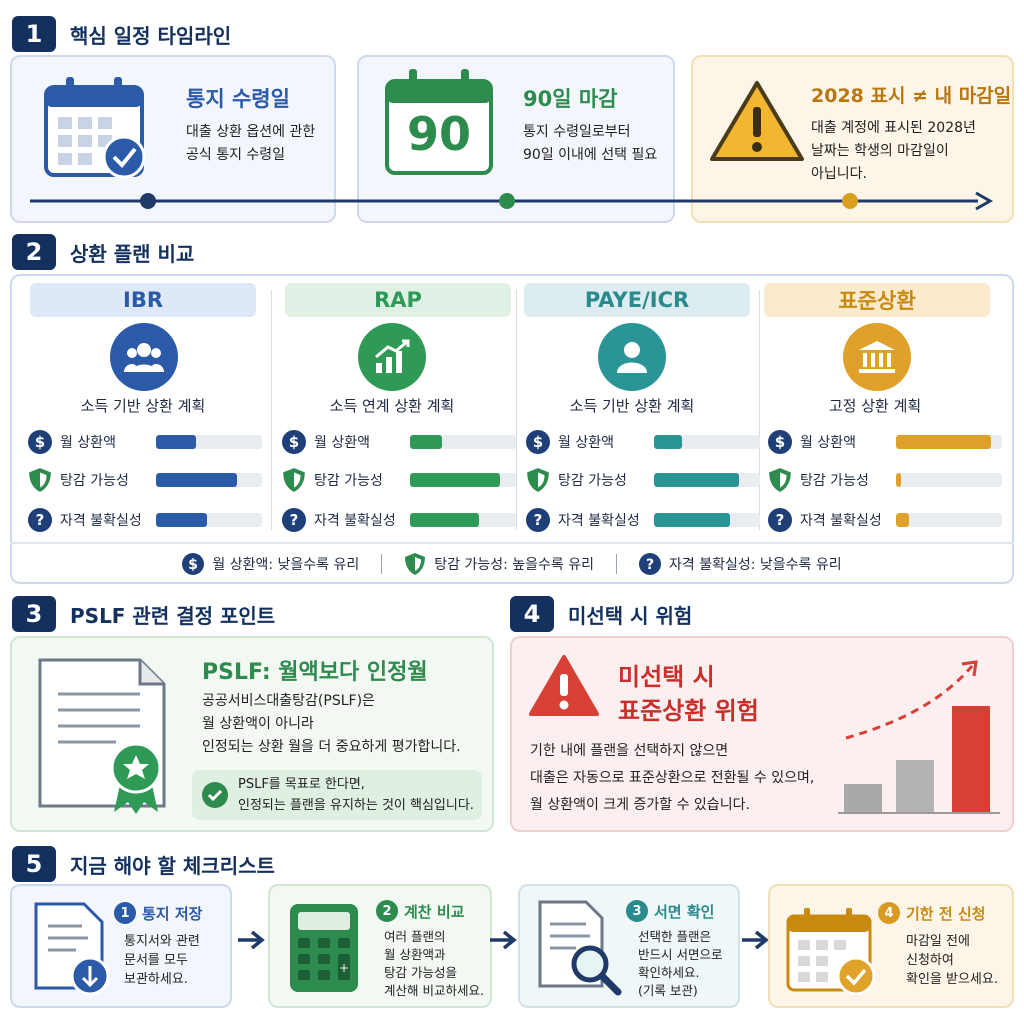 The width and height of the screenshot is (1024, 1024). Describe the element at coordinates (95, 128) in the screenshot. I see `calendar-check-icon` at that location.